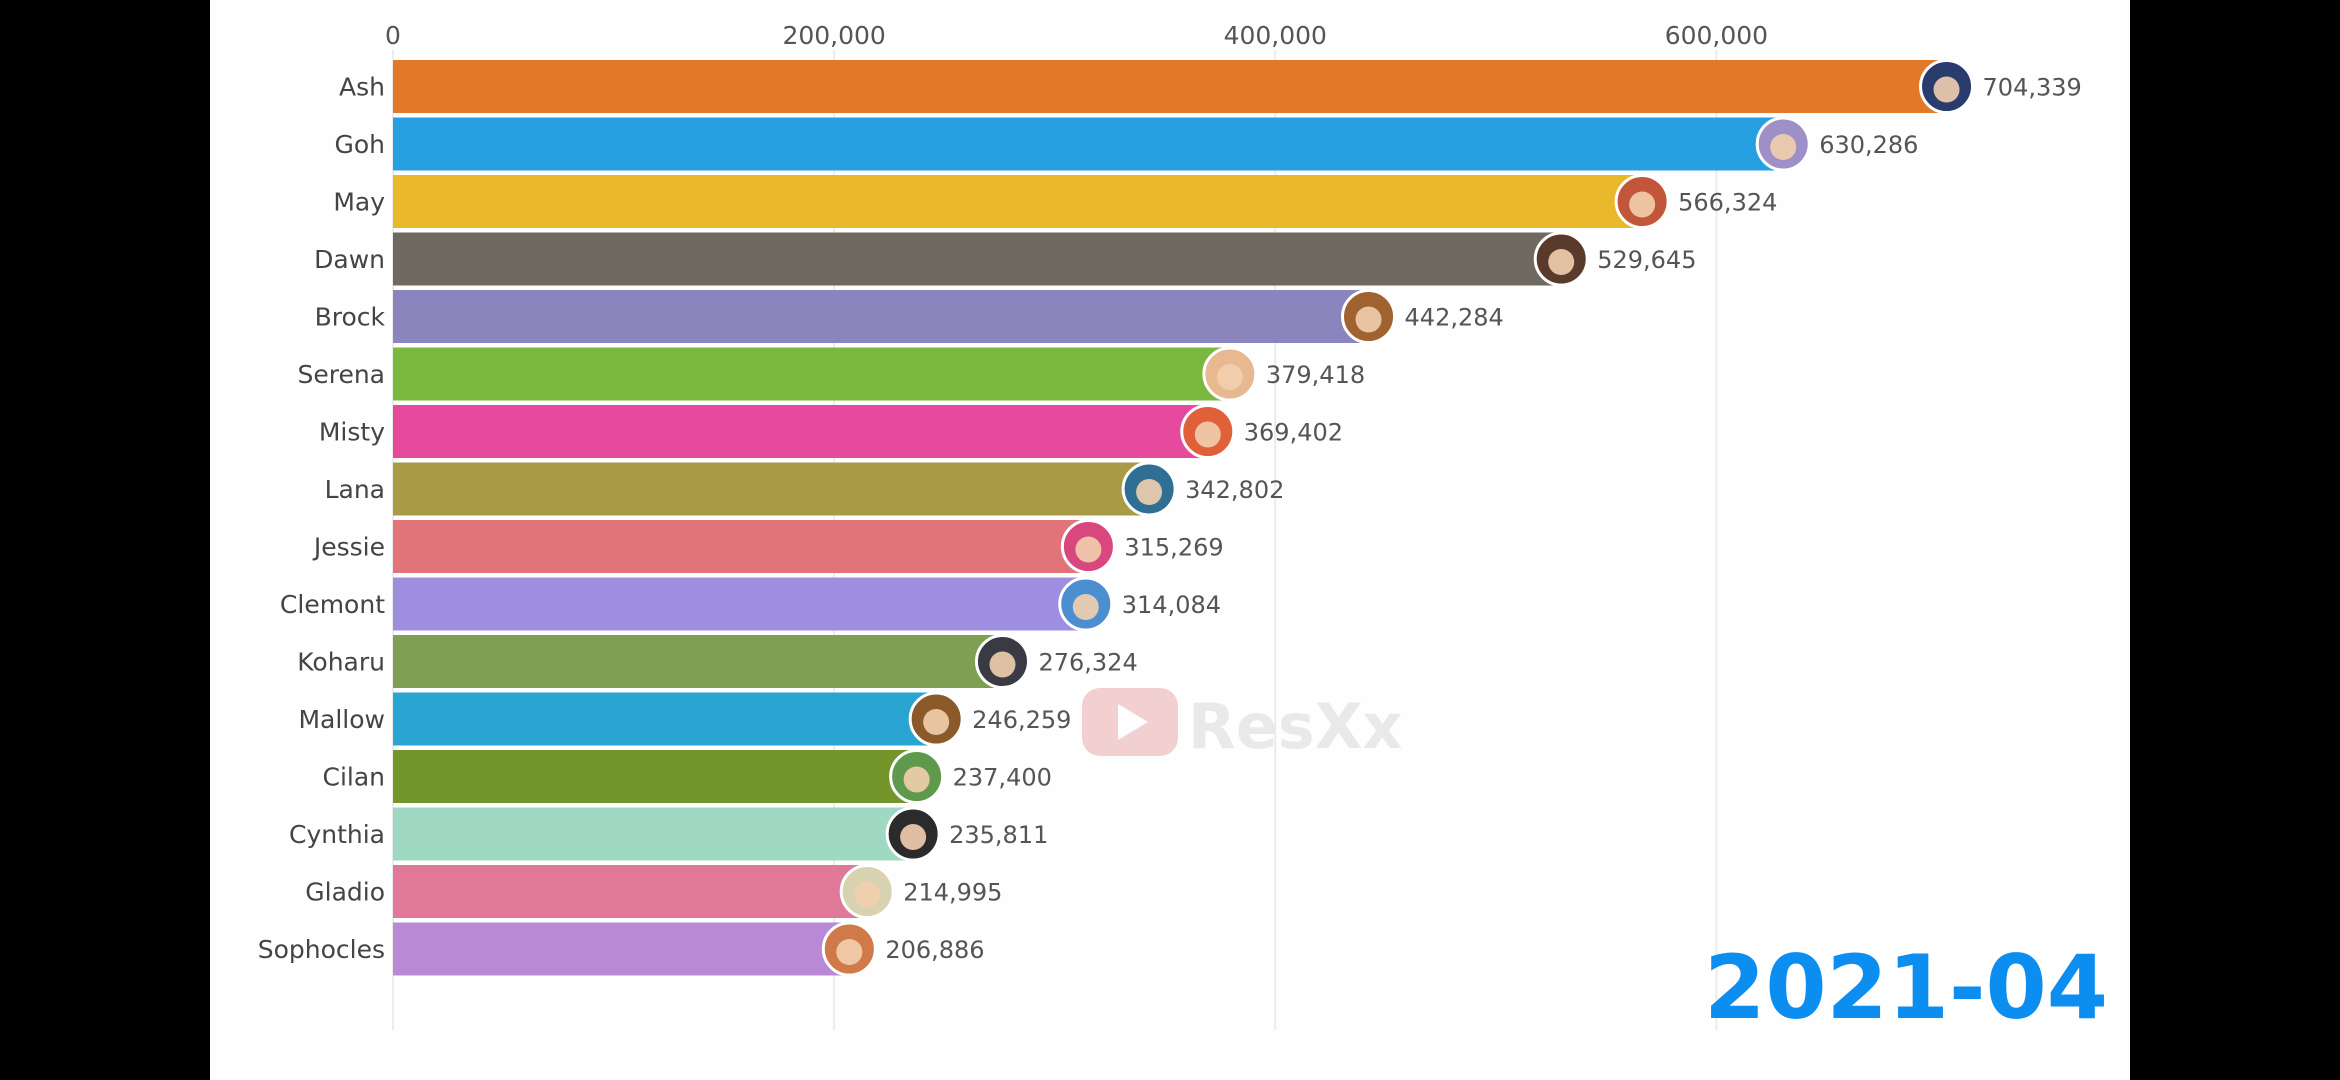 The image size is (2340, 1080). I want to click on x-tick-label: 600,000, so click(1716, 35).